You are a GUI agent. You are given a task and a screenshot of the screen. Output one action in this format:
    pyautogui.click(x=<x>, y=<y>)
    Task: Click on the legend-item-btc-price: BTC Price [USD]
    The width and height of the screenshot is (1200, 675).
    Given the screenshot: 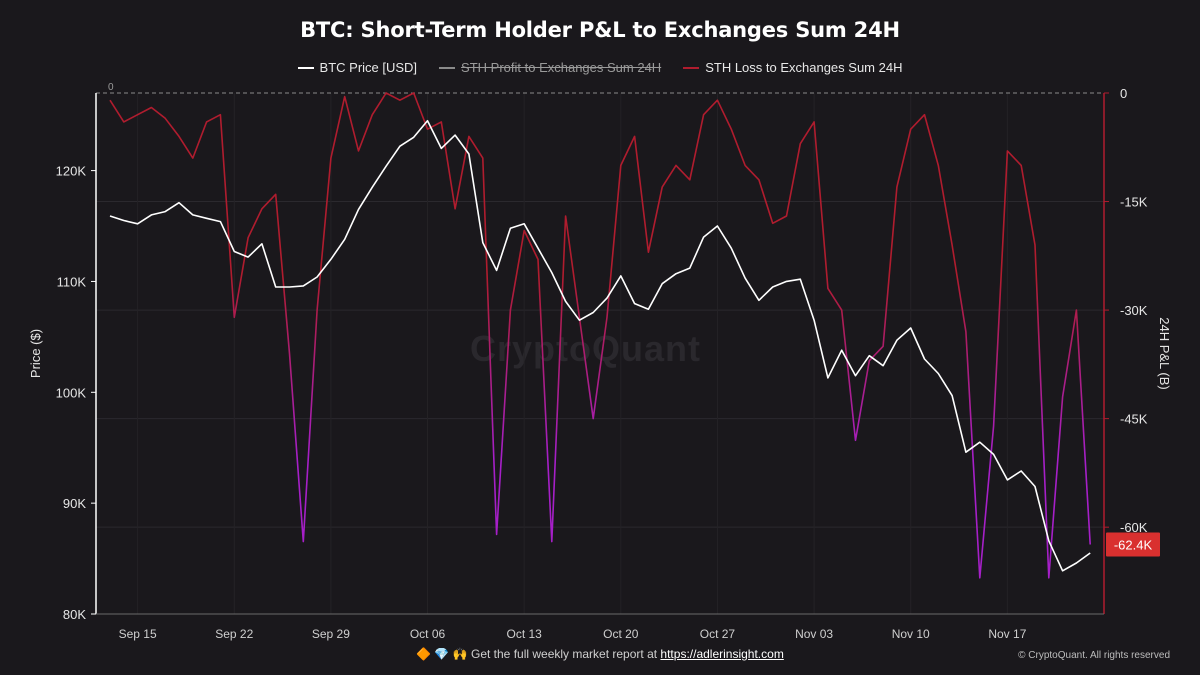 What is the action you would take?
    pyautogui.click(x=357, y=67)
    